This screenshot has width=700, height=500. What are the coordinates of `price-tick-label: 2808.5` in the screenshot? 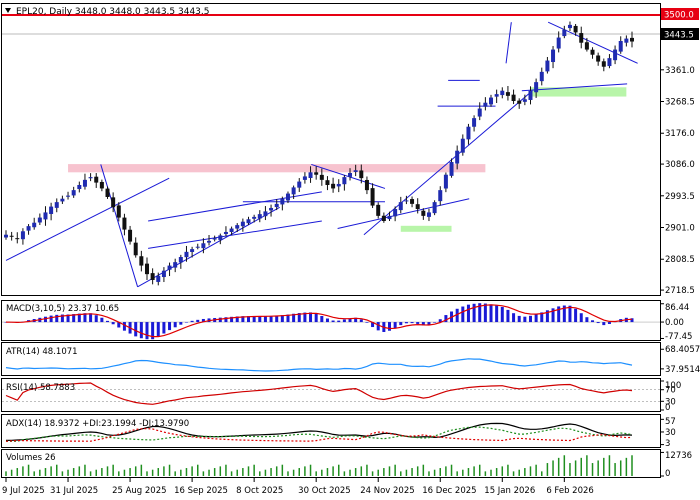 It's located at (680, 260).